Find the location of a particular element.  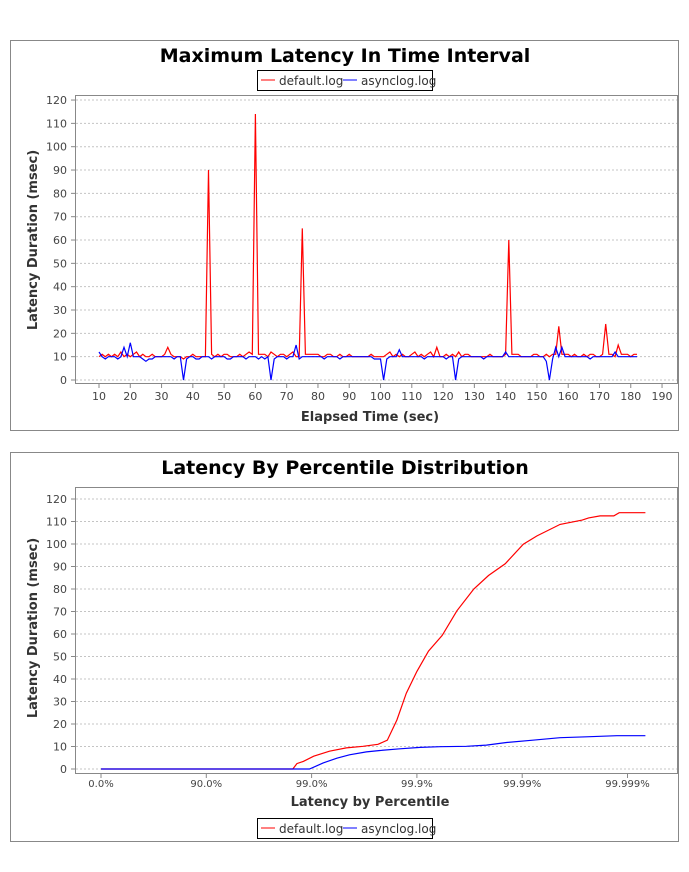

x-tick-label: 50 is located at coordinates (224, 396).